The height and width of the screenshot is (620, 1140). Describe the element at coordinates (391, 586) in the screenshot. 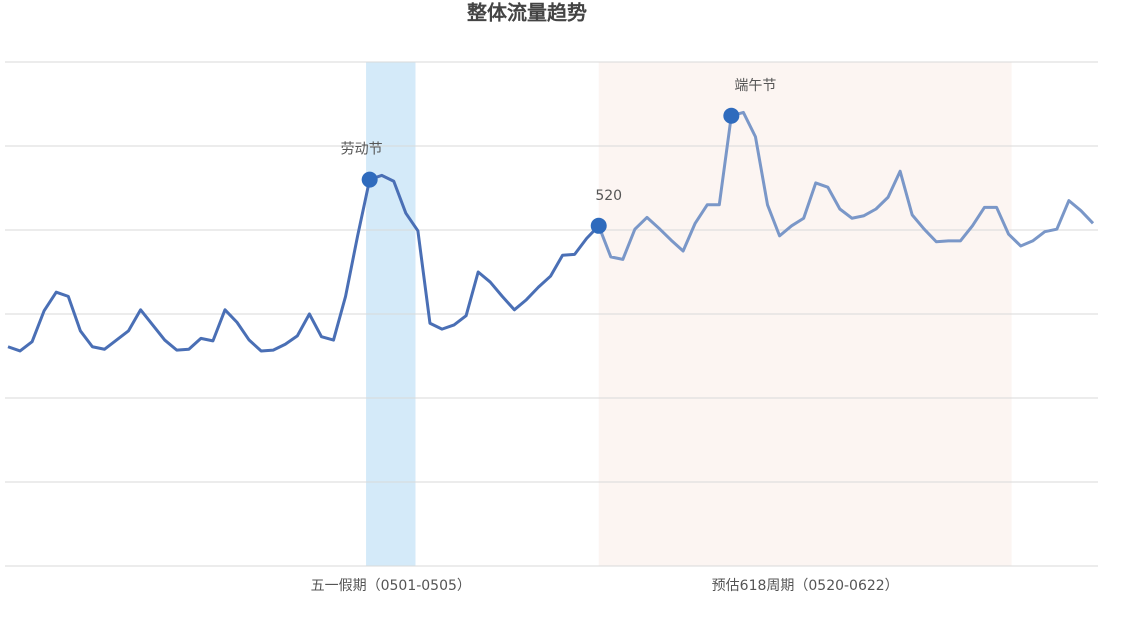

I see `band-label: 五一假期（0501-0505）` at that location.